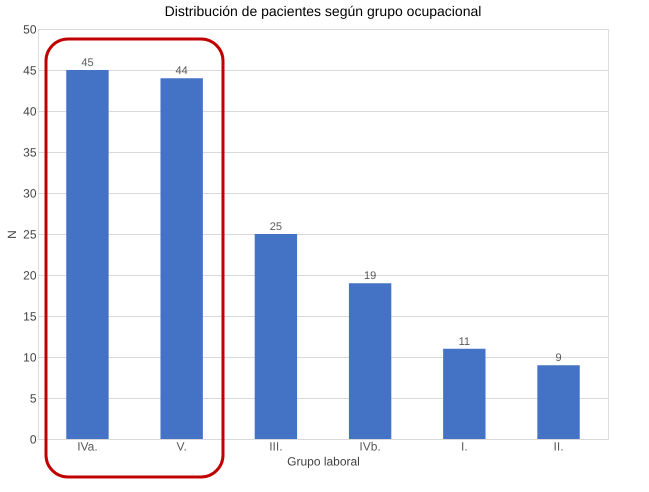  What do you see at coordinates (87, 447) in the screenshot?
I see `x-tick-label: IVa.` at bounding box center [87, 447].